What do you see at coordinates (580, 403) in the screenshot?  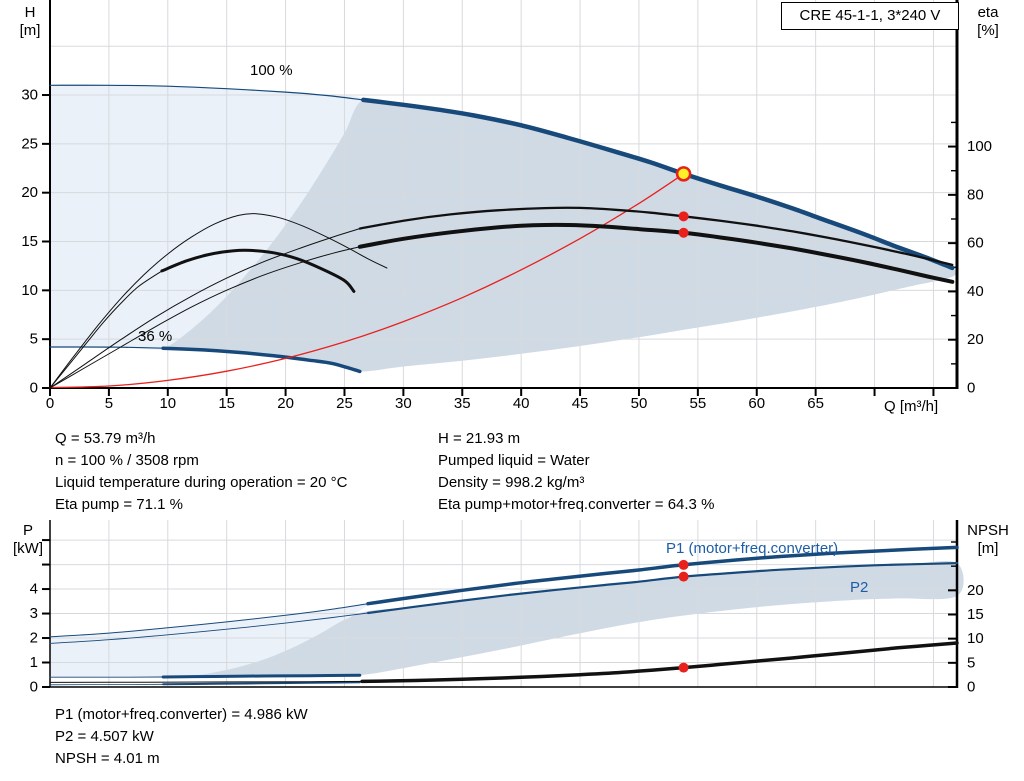 I see `x-tick-label: 45` at bounding box center [580, 403].